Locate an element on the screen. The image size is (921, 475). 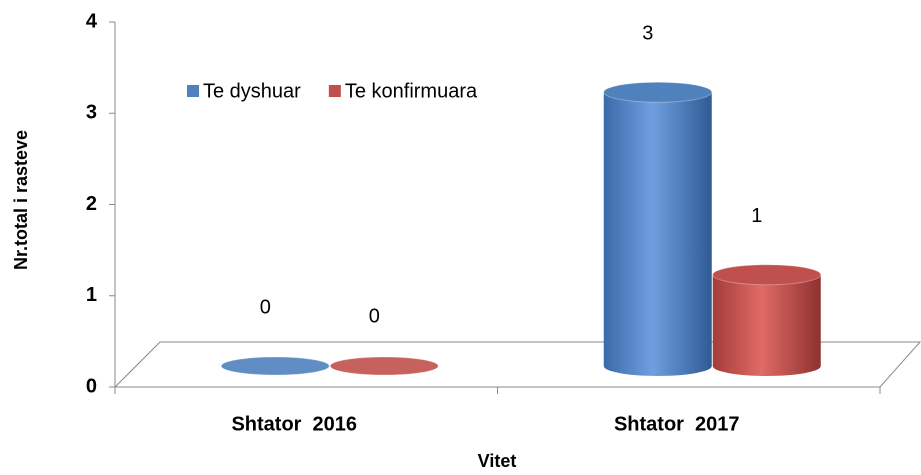
data-label: 1 is located at coordinates (756, 216).